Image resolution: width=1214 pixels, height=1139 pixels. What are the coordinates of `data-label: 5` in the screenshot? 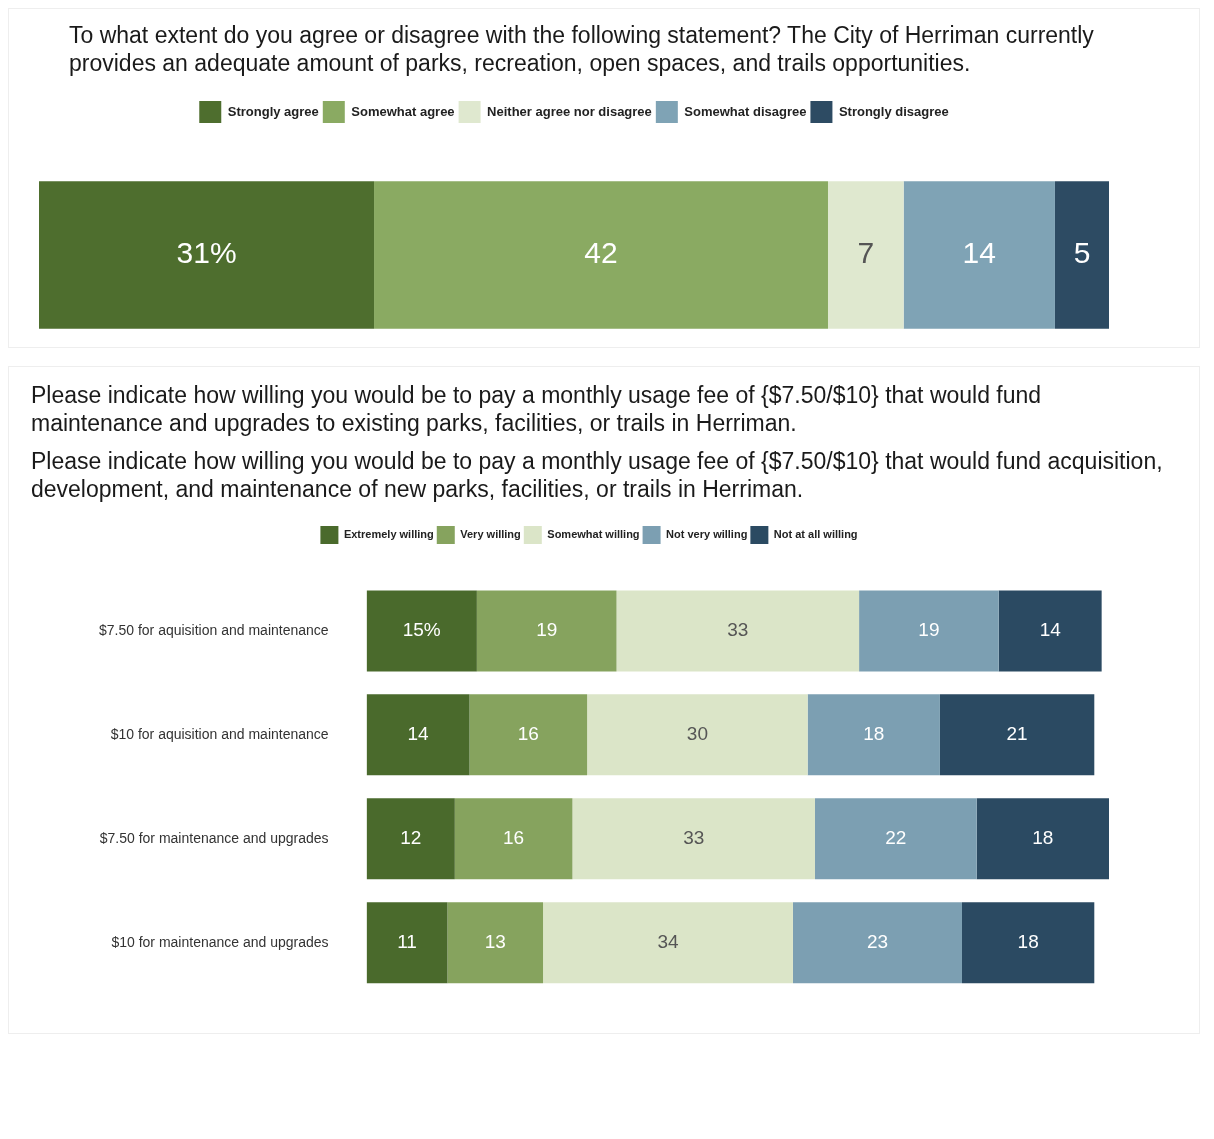 It's located at (1082, 253).